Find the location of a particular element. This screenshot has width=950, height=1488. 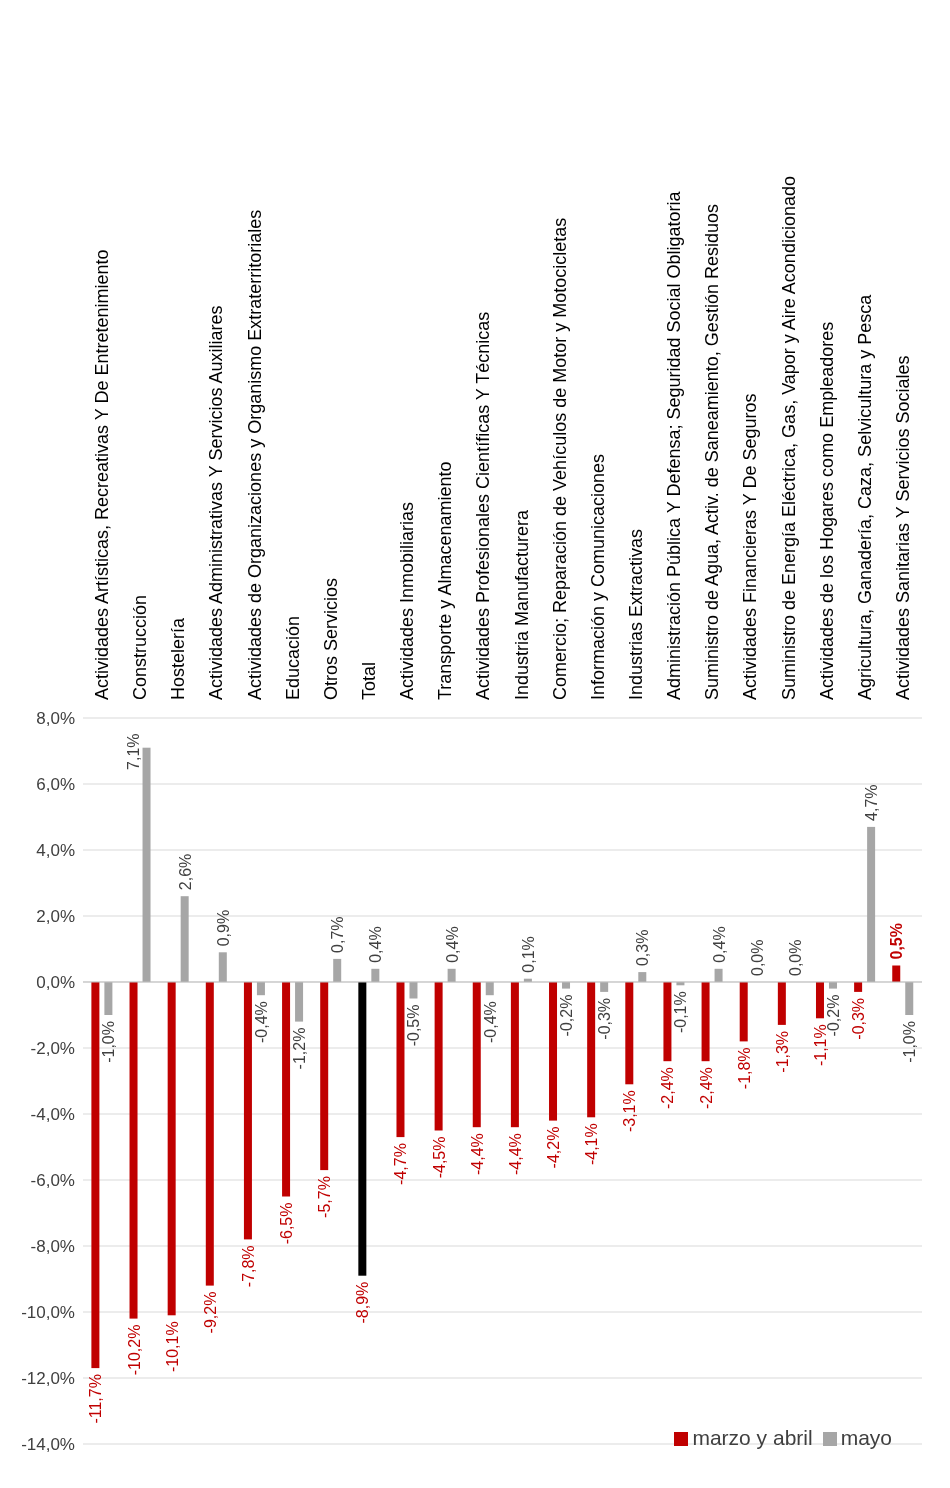

data-label: -1,3% is located at coordinates (782, 1051).